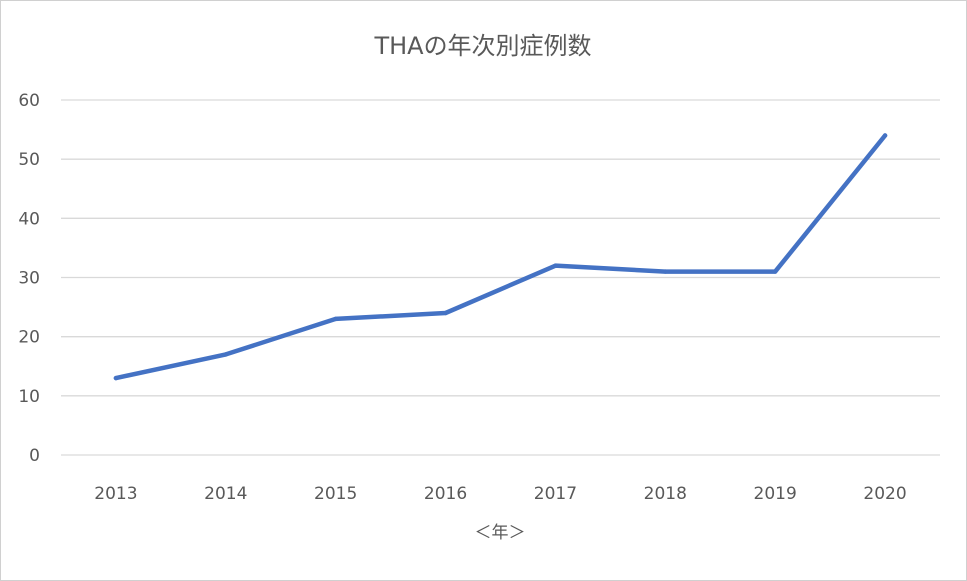  I want to click on x-tick-label: 2017, so click(555, 494).